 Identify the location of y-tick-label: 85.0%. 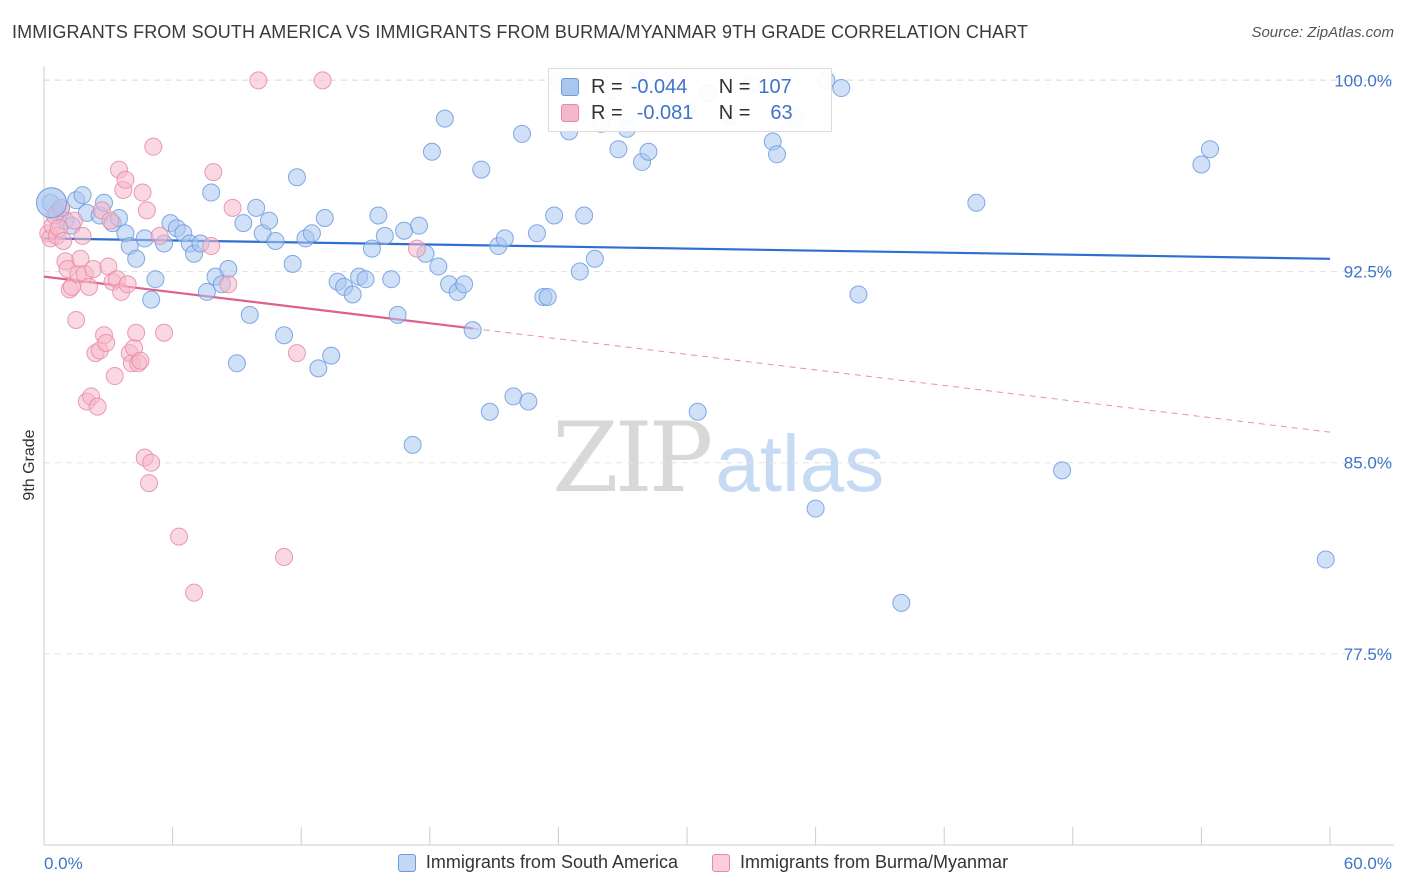
(1368, 463).